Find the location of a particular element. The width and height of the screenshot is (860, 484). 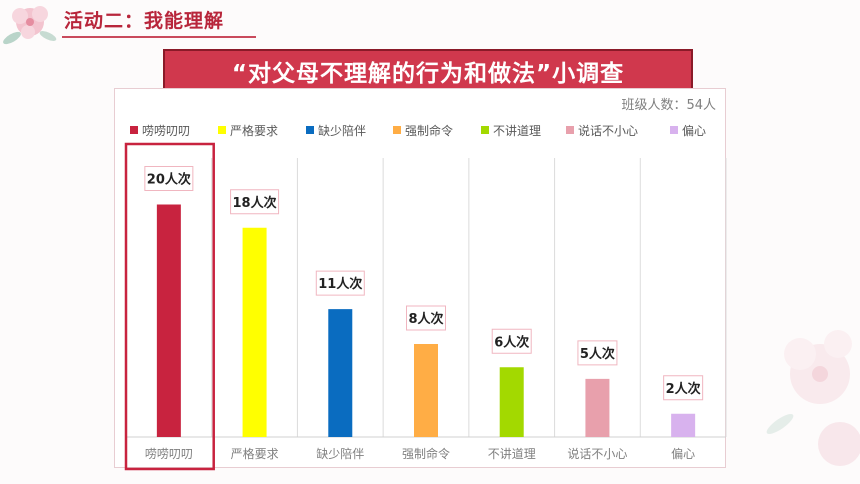

section-title: 活动二：我能理解 is located at coordinates (144, 21).